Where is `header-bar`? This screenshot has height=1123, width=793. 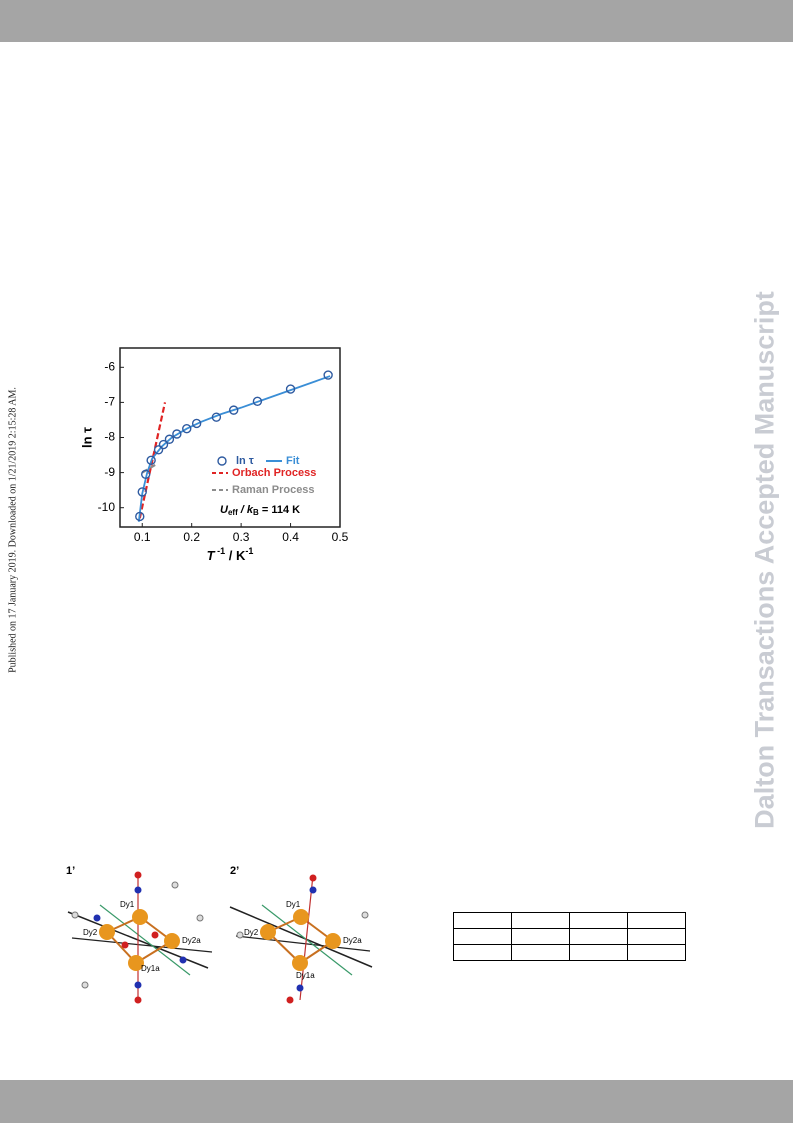
header-bar is located at coordinates (396, 21).